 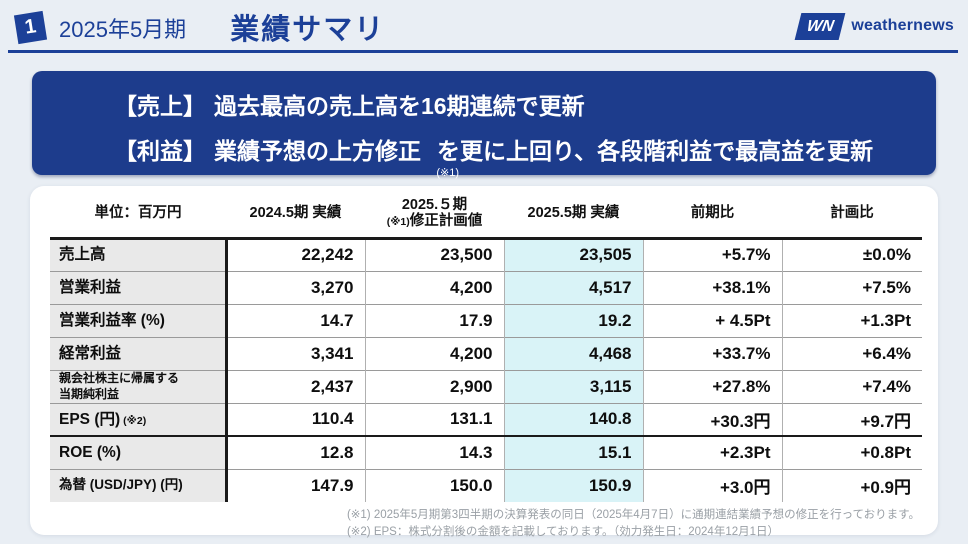 I want to click on table-row-operating-margin: 営業利益率 (%) 14.7 17.9 19.2 + 4.5Pt +1.3Pt, so click(x=486, y=320).